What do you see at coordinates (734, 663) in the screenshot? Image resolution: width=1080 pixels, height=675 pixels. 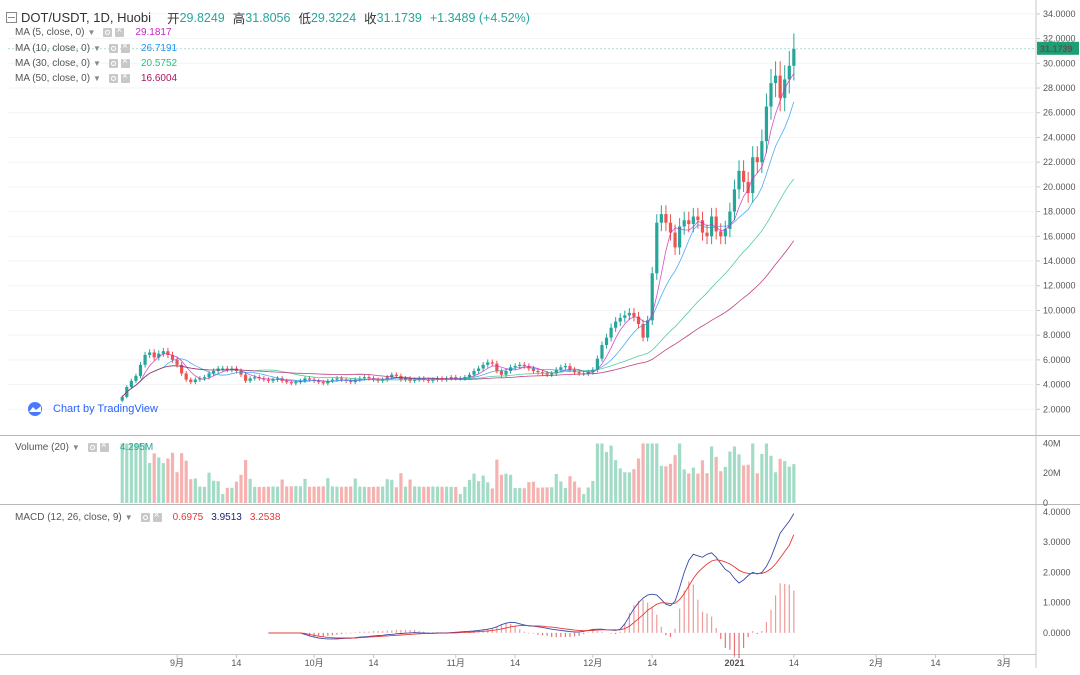 I see `time-tick-label: 2021` at bounding box center [734, 663].